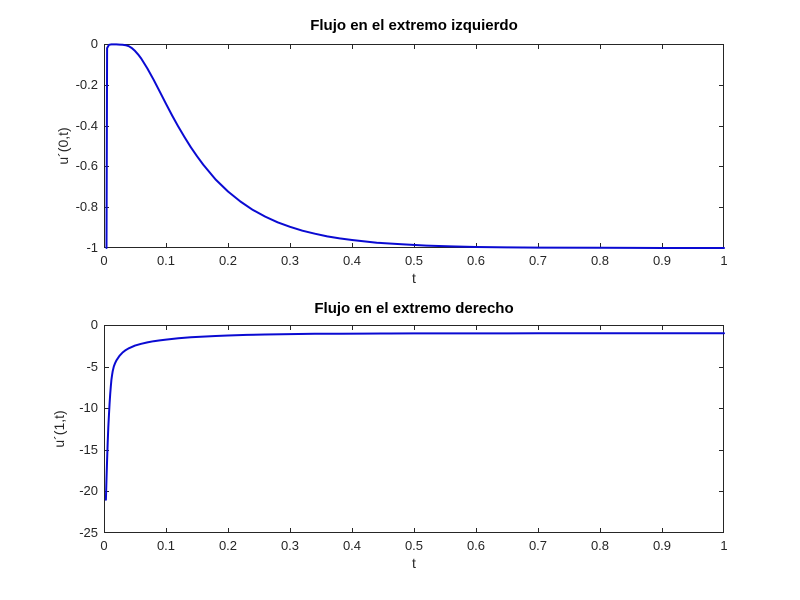  What do you see at coordinates (59, 429) in the screenshot?
I see `y-axis-label-right-flux: u´(1,t)` at bounding box center [59, 429].